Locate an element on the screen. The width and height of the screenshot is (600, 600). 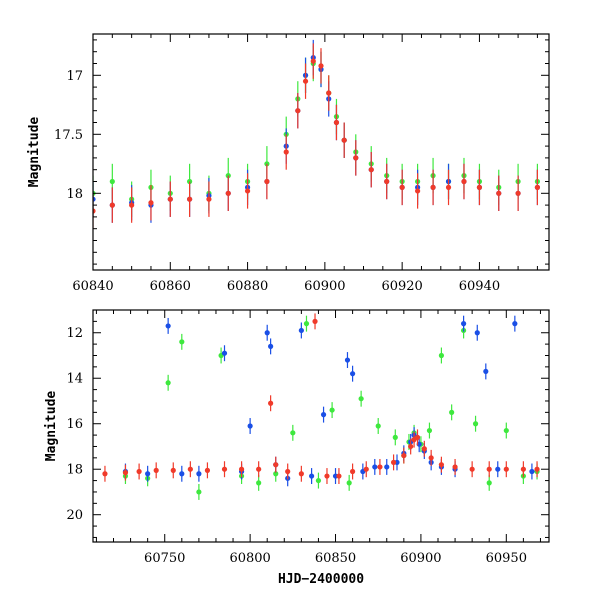
x-tick-label: 60880 is located at coordinates (247, 286).